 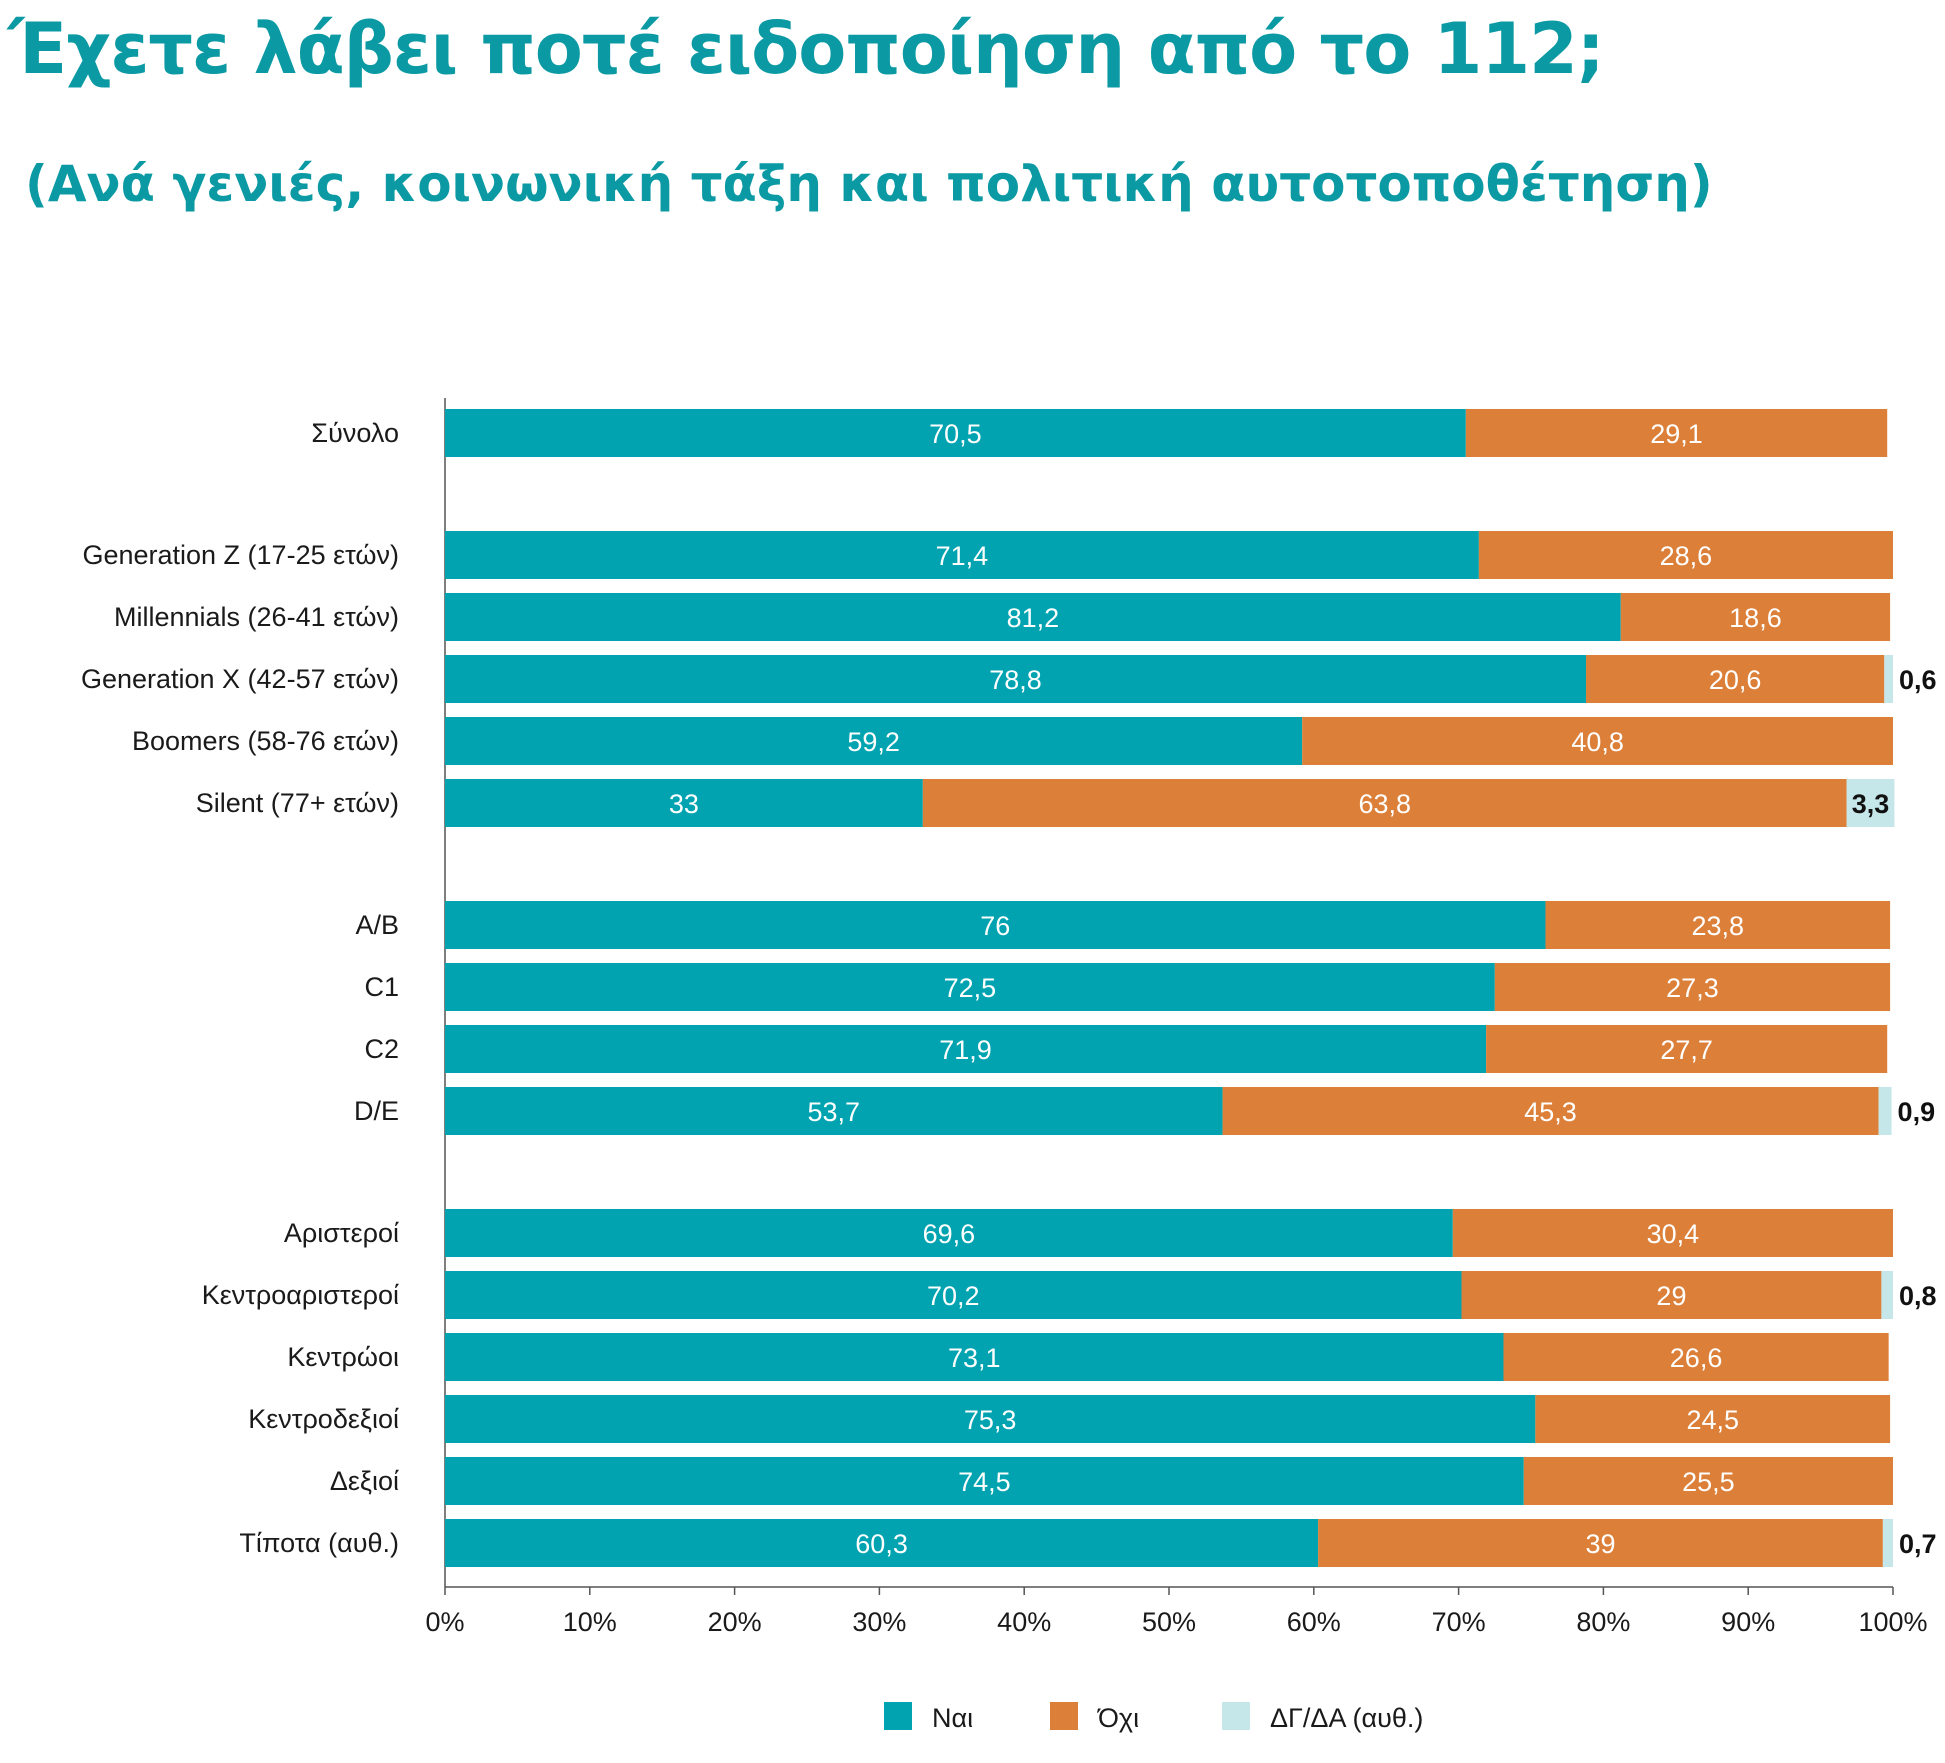 I want to click on data-label: 45,3, so click(x=1550, y=1112).